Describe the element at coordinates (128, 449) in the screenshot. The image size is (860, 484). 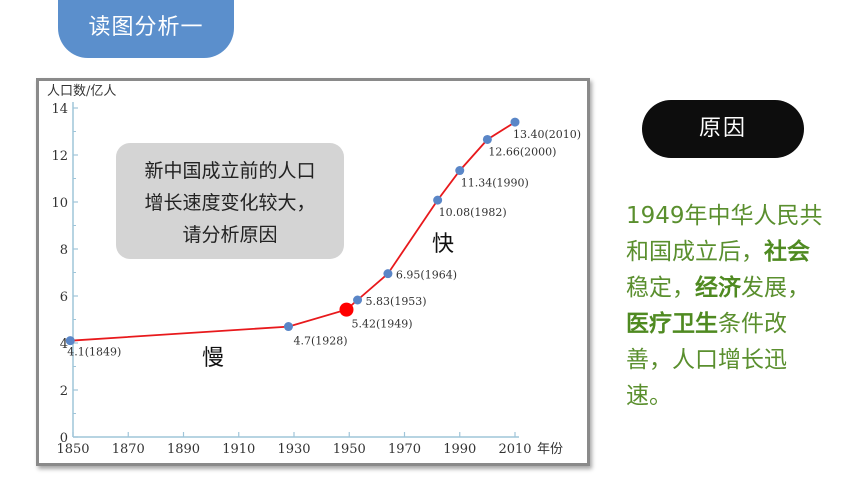
I see `x-tick-label: 1870` at that location.